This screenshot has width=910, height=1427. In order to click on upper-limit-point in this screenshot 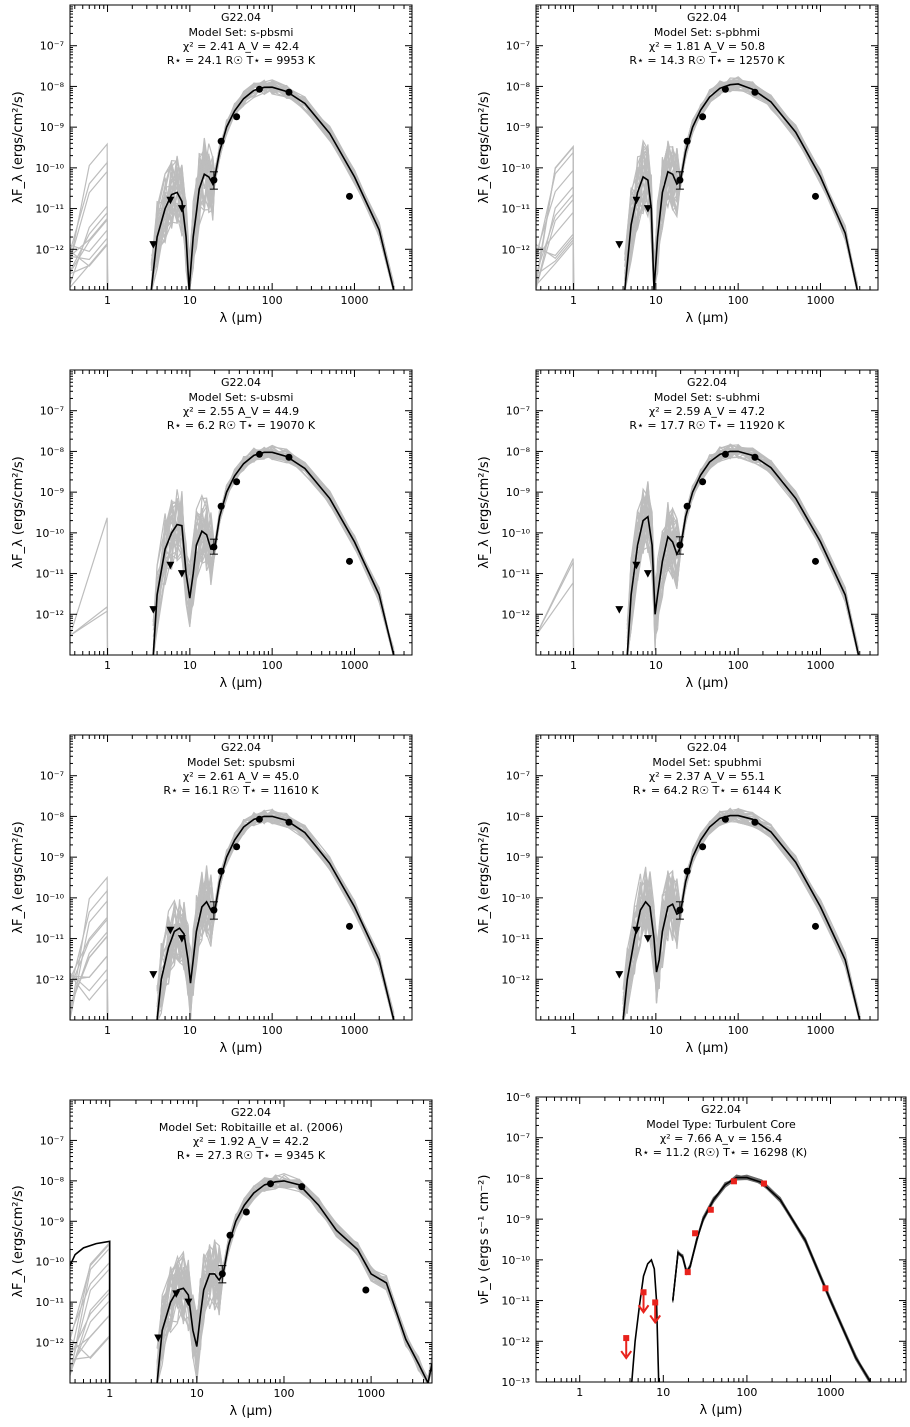, I will do `click(626, 1338)`.